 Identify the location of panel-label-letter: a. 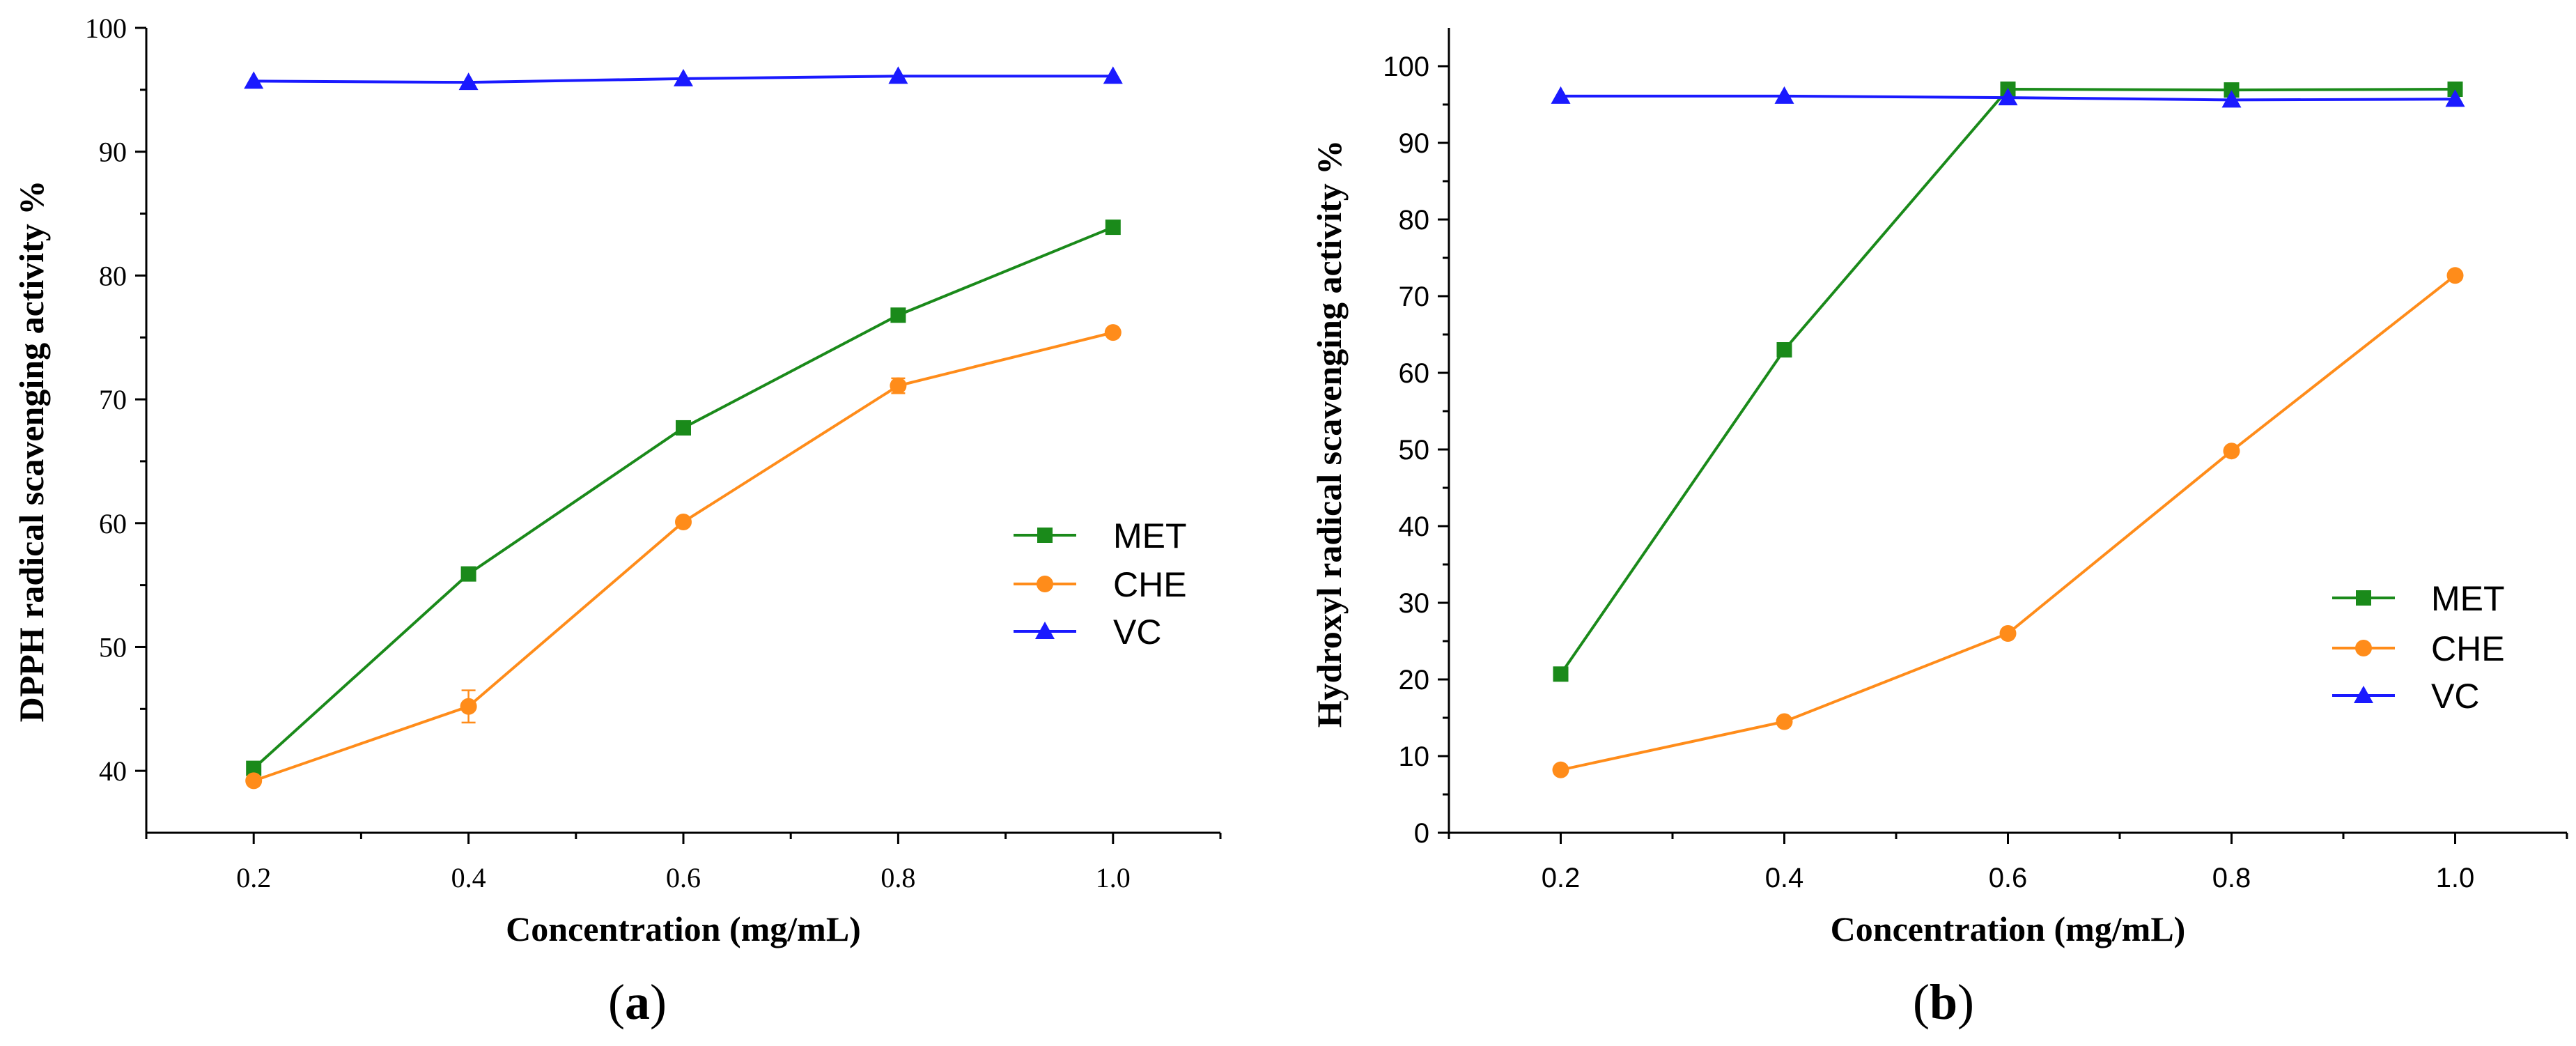
(637, 1002).